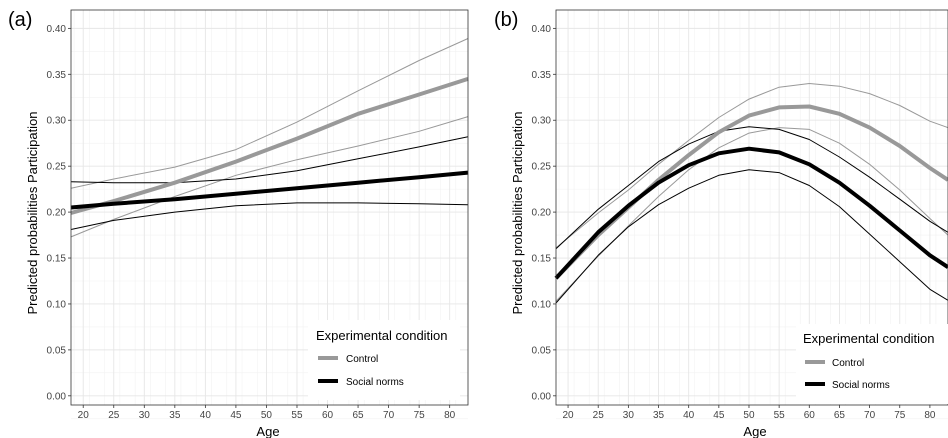  I want to click on ci-lower-control-a, so click(269, 177).